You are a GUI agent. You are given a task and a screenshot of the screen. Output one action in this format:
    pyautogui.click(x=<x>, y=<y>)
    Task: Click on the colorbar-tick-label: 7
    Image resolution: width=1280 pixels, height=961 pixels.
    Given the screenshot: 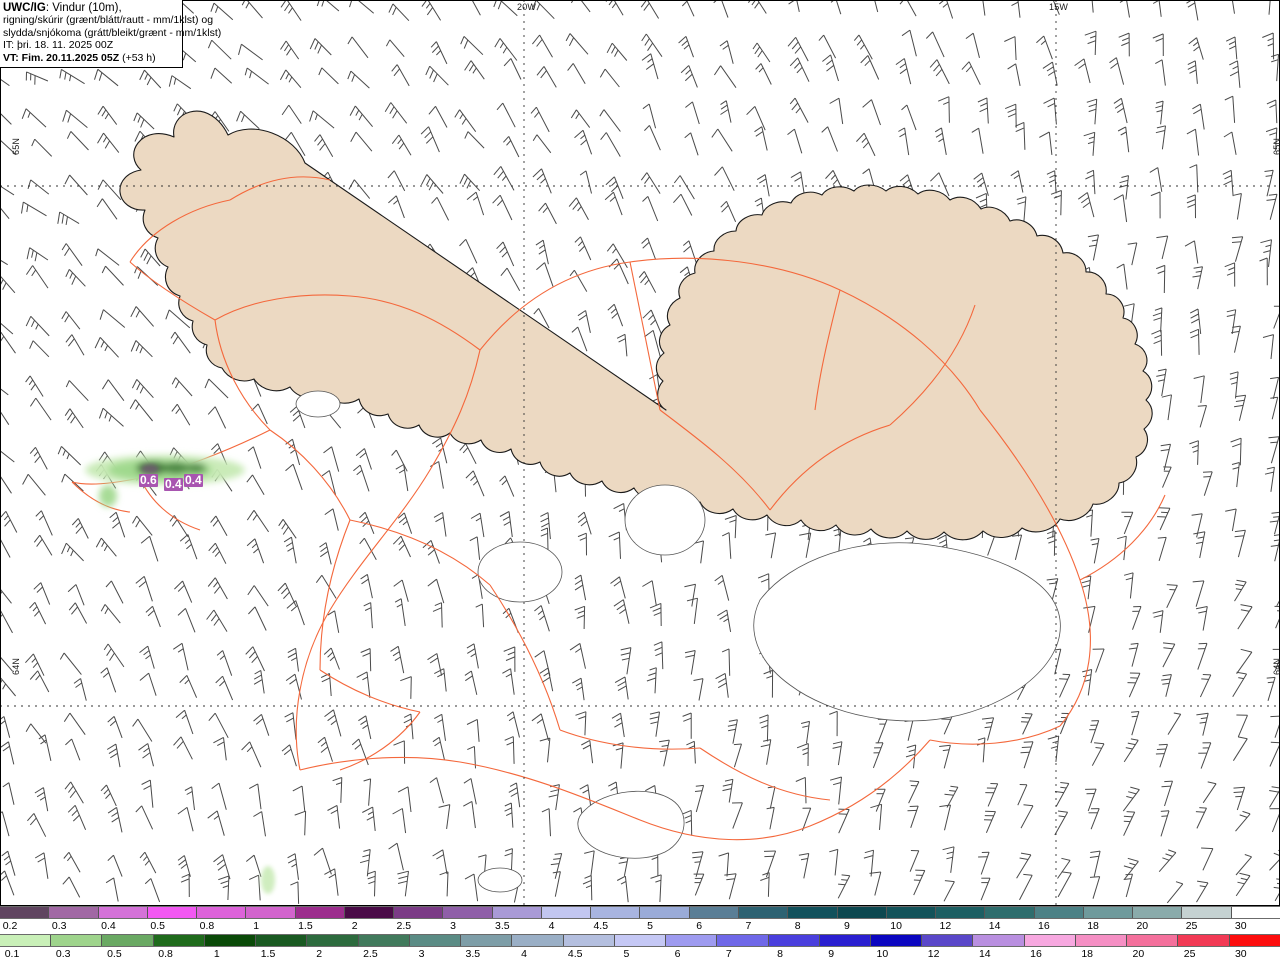 What is the action you would take?
    pyautogui.click(x=729, y=954)
    